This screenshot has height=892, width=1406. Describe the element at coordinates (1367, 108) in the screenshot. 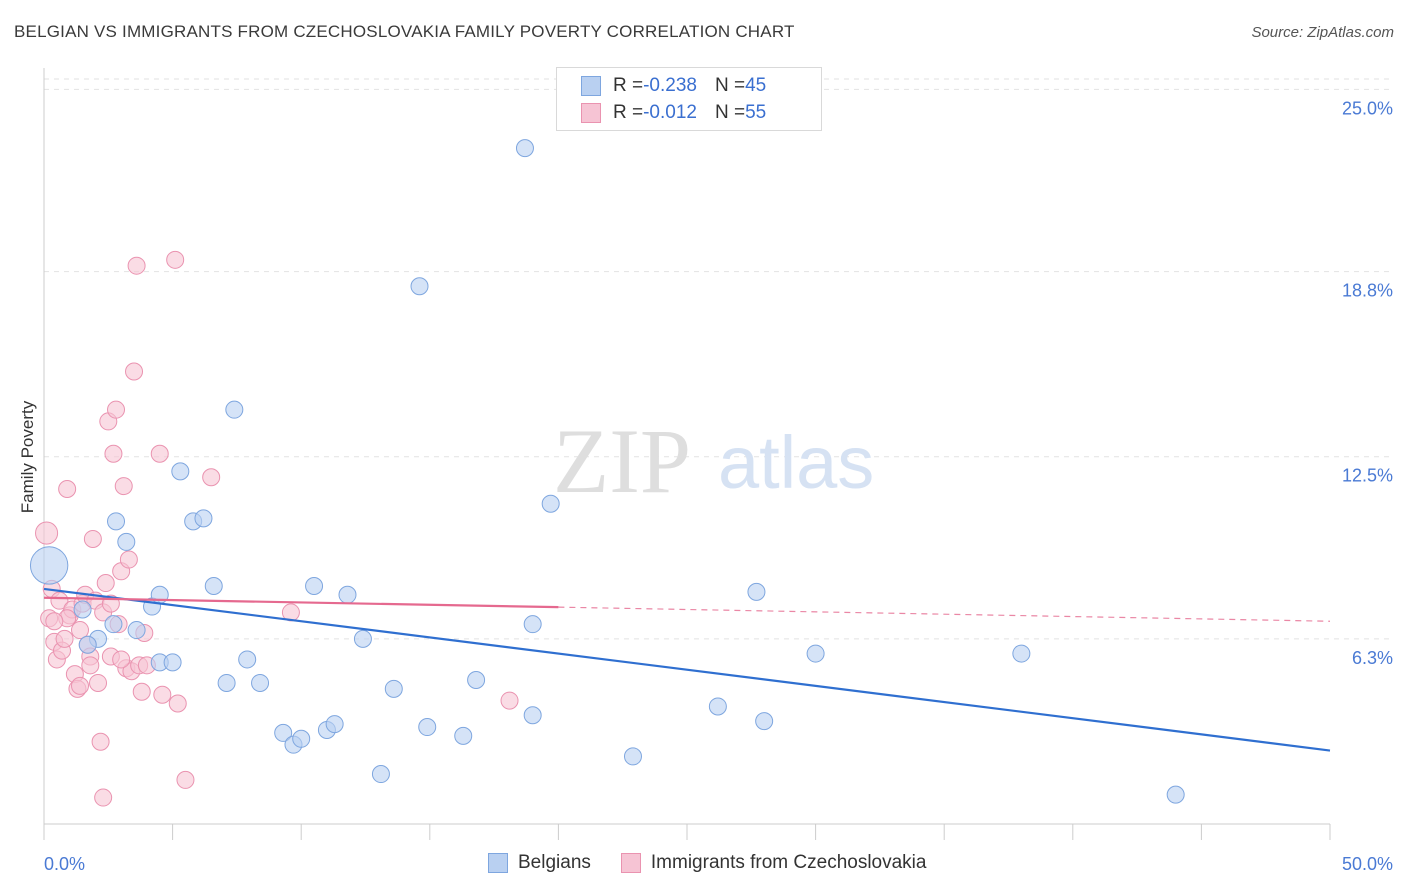

I see `y-tick-label: 25.0%` at that location.